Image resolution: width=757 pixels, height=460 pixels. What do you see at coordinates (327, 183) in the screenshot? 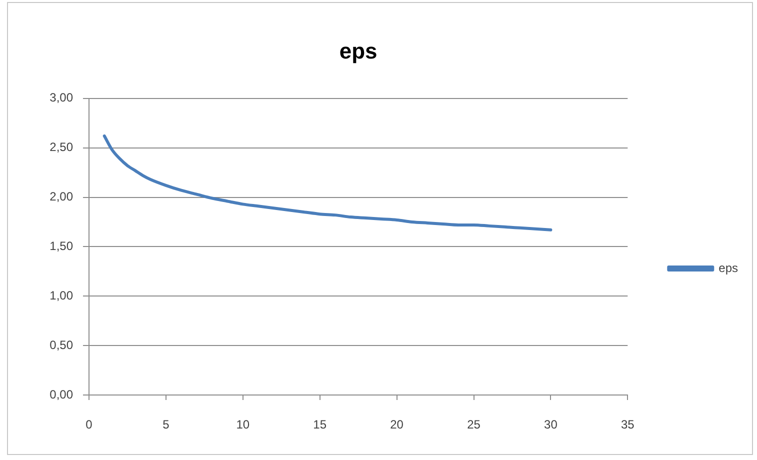
I see `line-series` at bounding box center [327, 183].